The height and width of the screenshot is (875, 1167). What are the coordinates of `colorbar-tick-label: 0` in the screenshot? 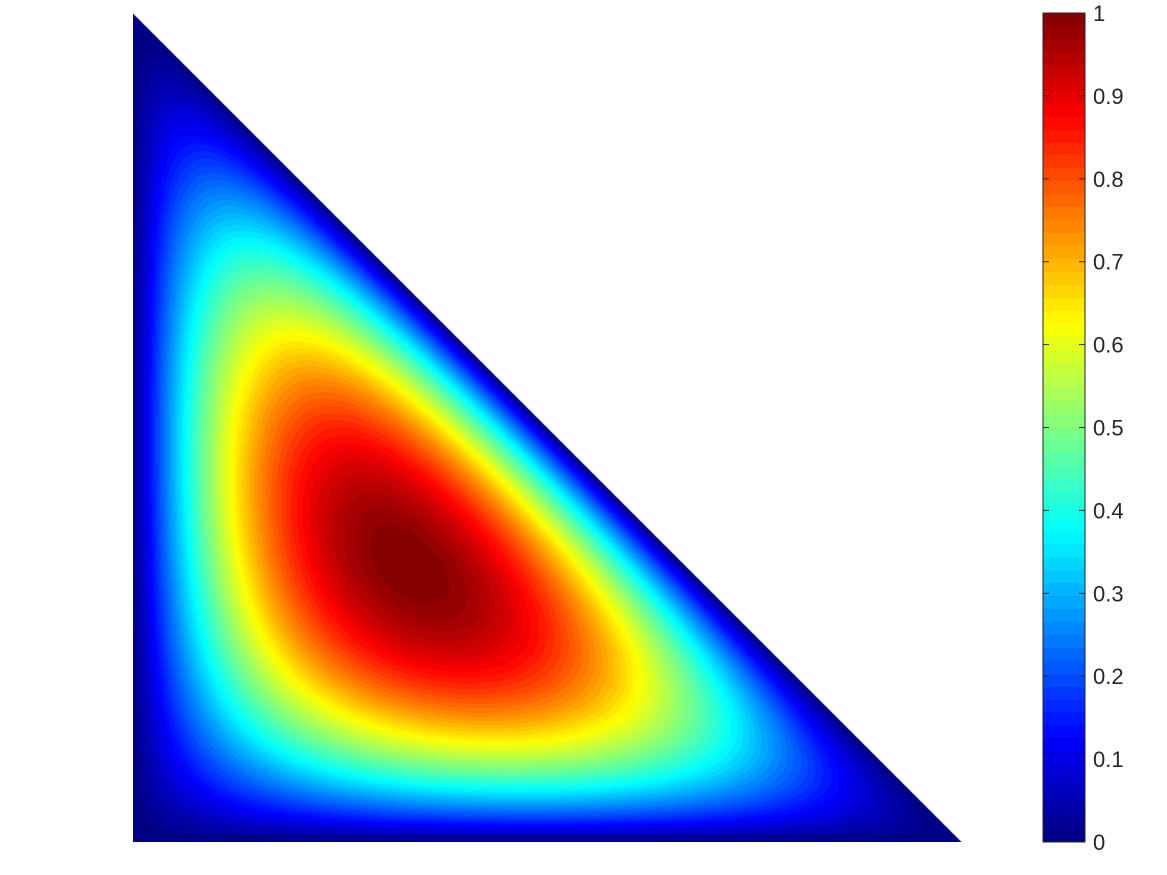 It's located at (1099, 842).